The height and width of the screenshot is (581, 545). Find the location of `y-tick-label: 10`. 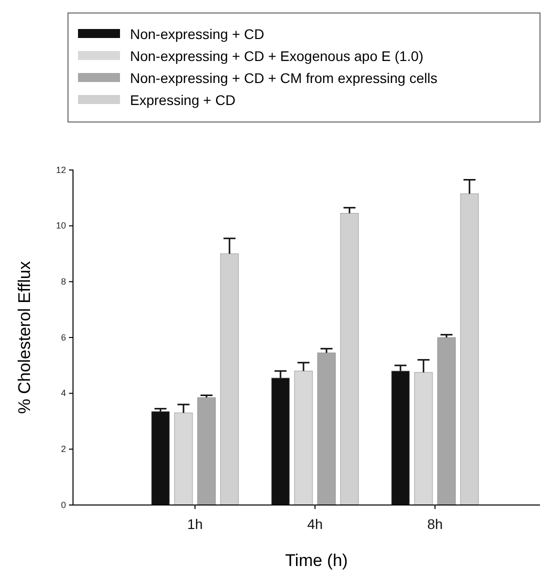

y-tick-label: 10 is located at coordinates (61, 225).